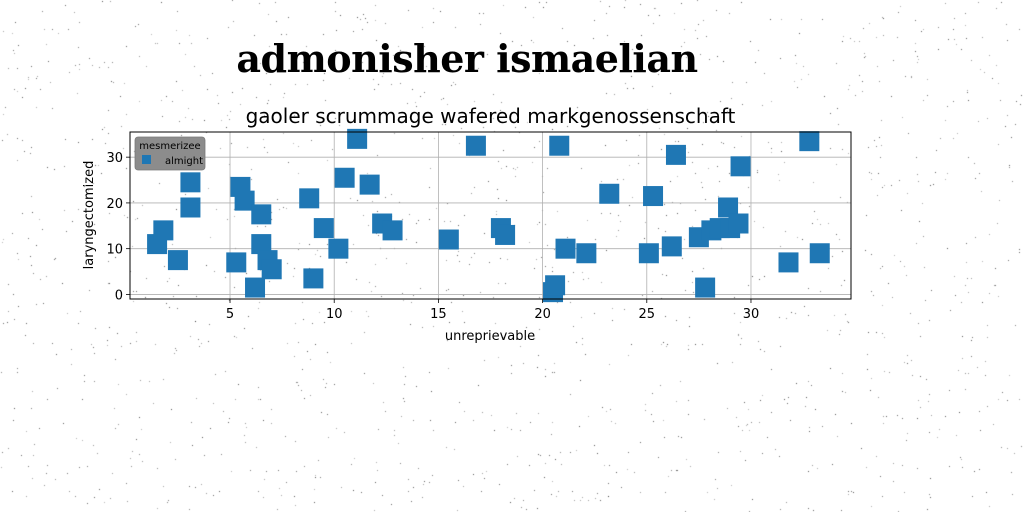 The image size is (1024, 512). Describe the element at coordinates (467, 58) in the screenshot. I see `figure-title: admonisher ismaelian` at that location.